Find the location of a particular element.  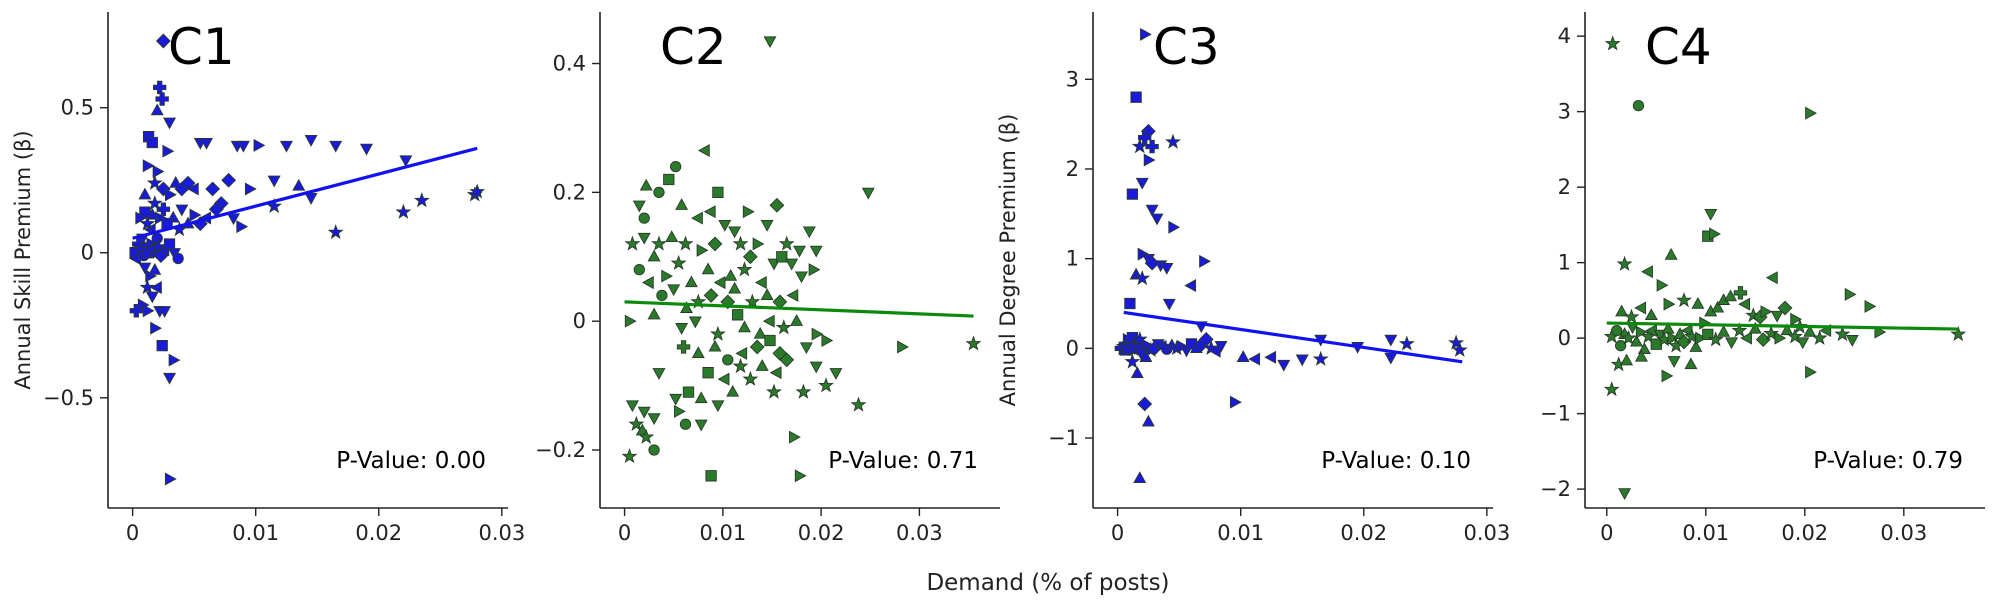

y-tick-label: 0.4 is located at coordinates (569, 64).